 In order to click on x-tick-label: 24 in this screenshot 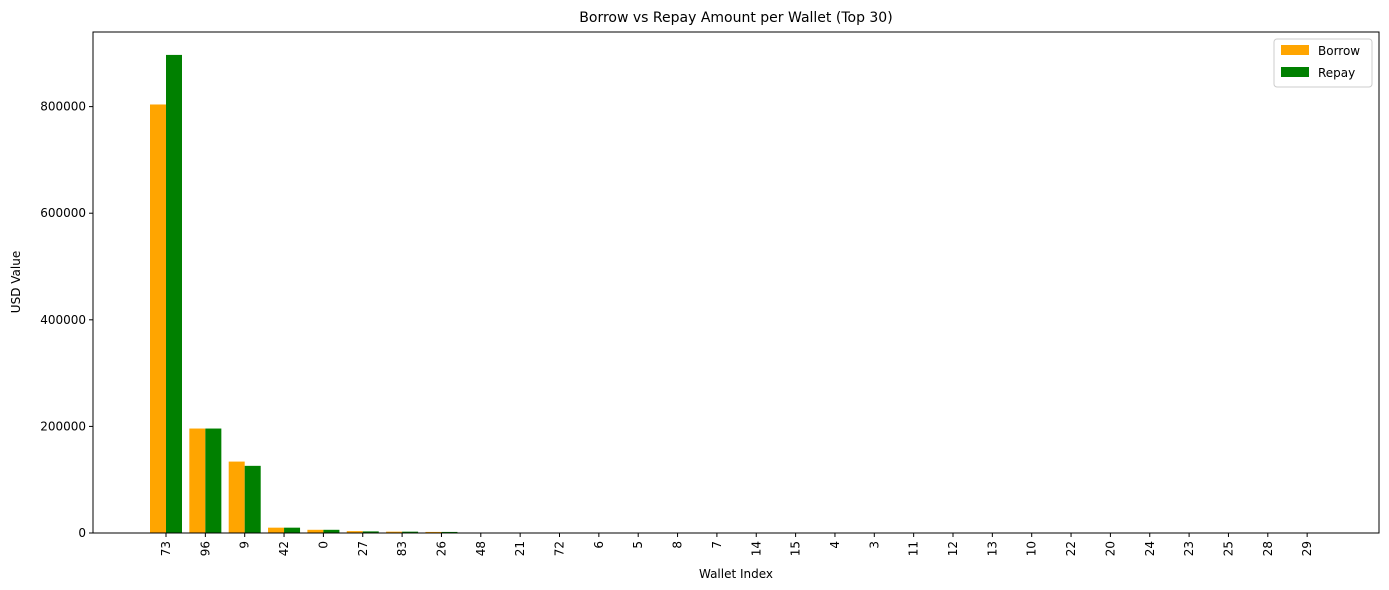, I will do `click(1150, 548)`.